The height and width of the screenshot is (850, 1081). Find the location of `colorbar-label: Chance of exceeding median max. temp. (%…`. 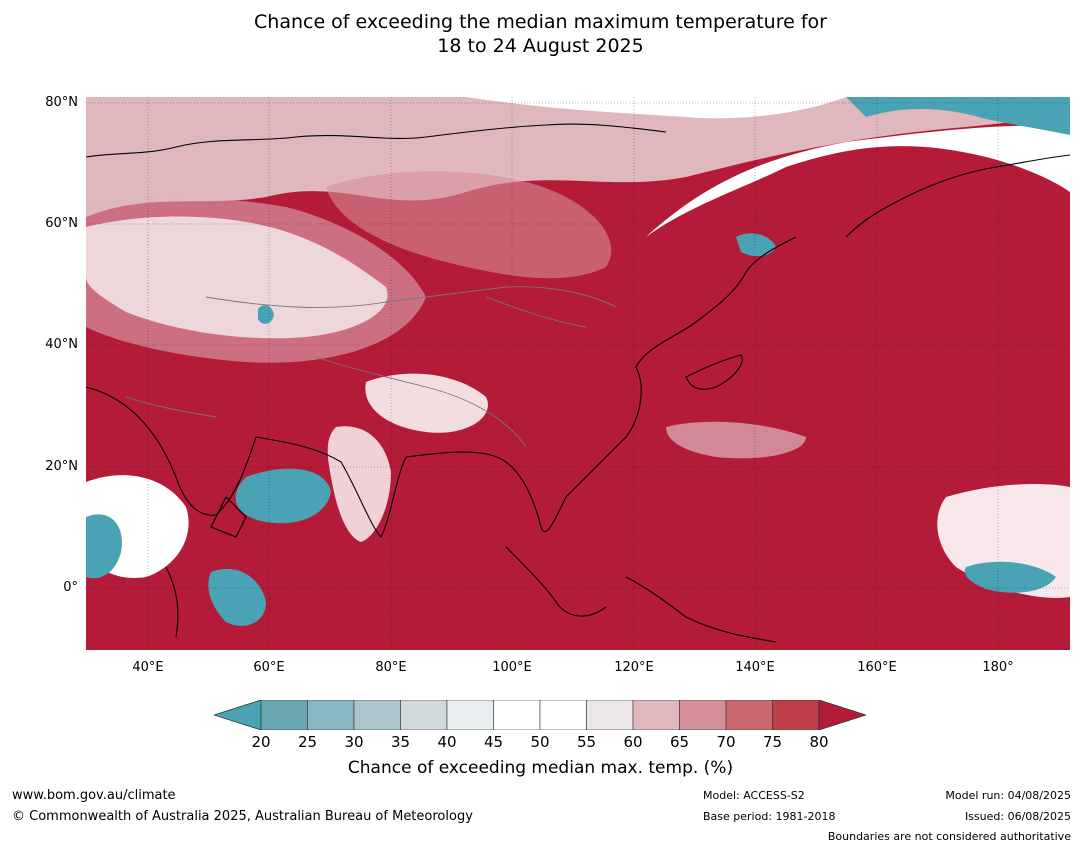

colorbar-label: Chance of exceeding median max. temp. (%… is located at coordinates (540, 768).